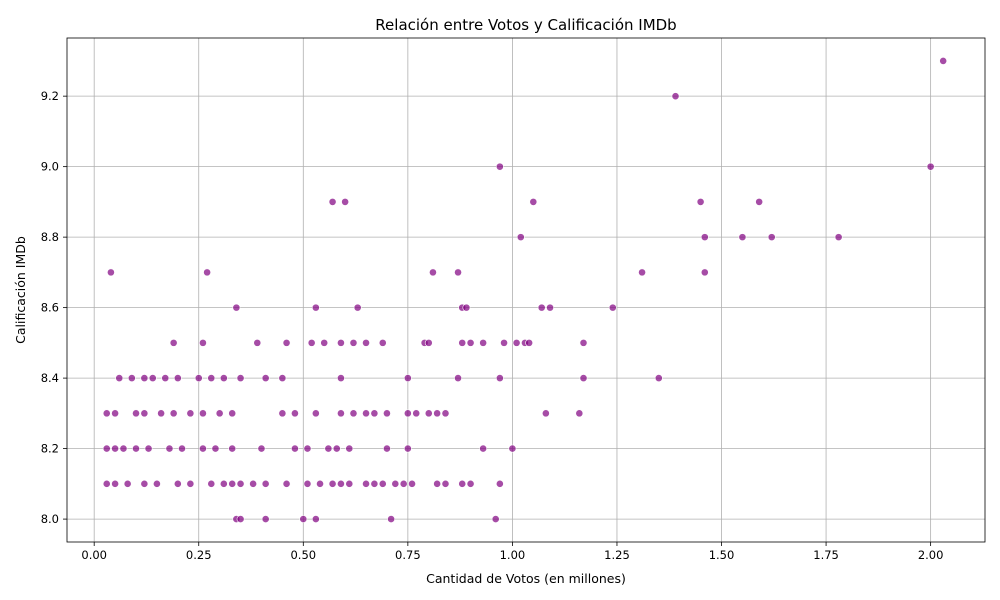 The image size is (1000, 600). Describe the element at coordinates (513, 555) in the screenshot. I see `x-tick-label: 1.00` at that location.